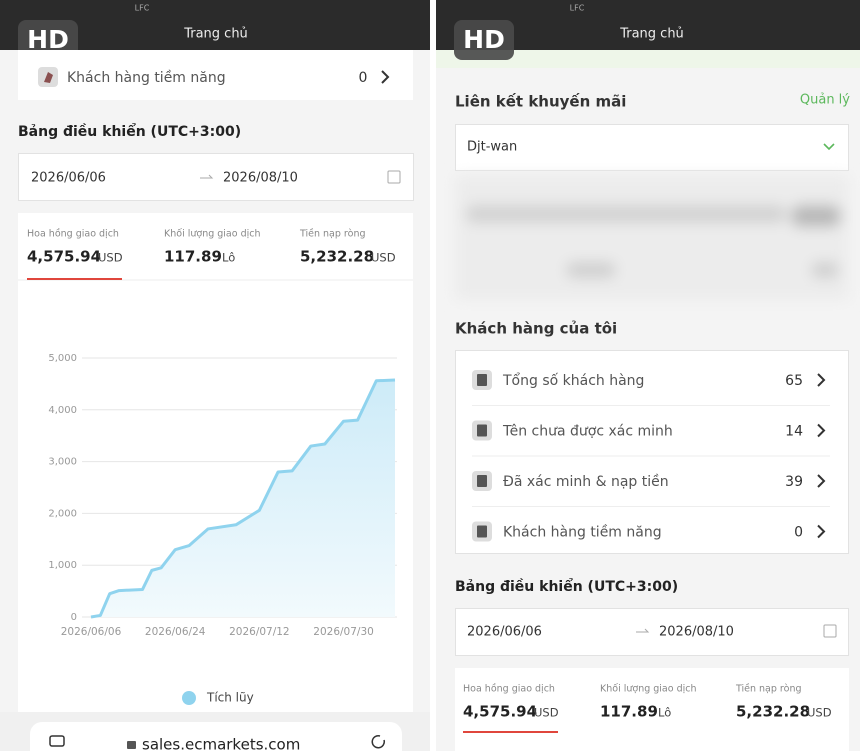 Image resolution: width=860 pixels, height=751 pixels. Describe the element at coordinates (536, 329) in the screenshot. I see `section-title: Khách hàng của tôi` at that location.